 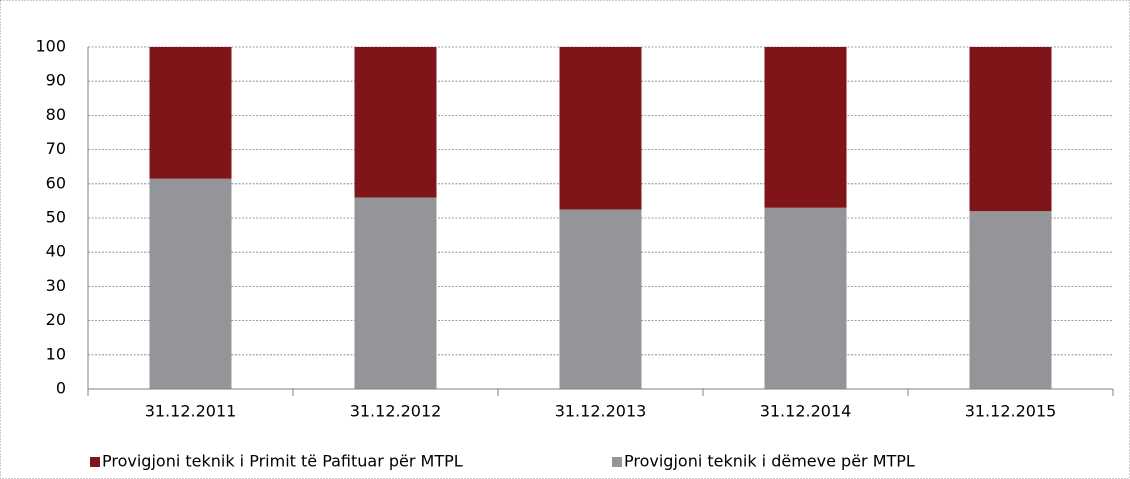 What do you see at coordinates (56, 319) in the screenshot?
I see `y-tick-label: 20` at bounding box center [56, 319].